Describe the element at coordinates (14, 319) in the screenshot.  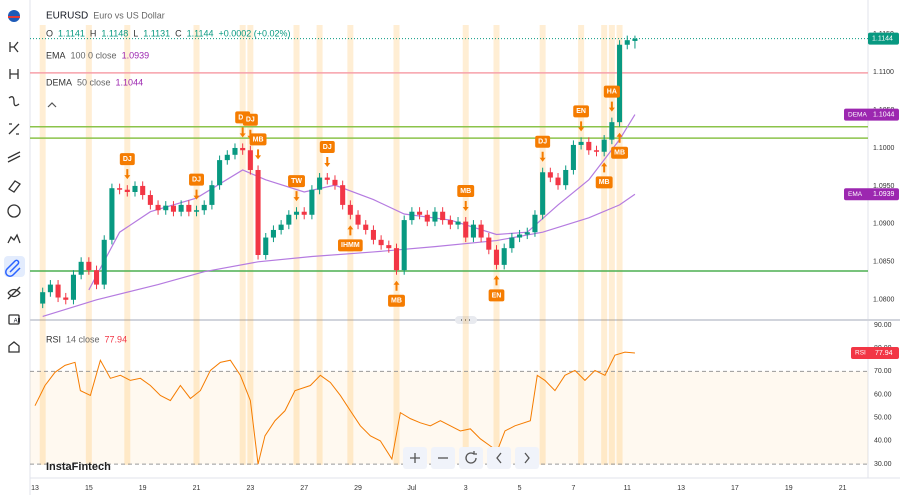
I see `tool-trash` at that location.